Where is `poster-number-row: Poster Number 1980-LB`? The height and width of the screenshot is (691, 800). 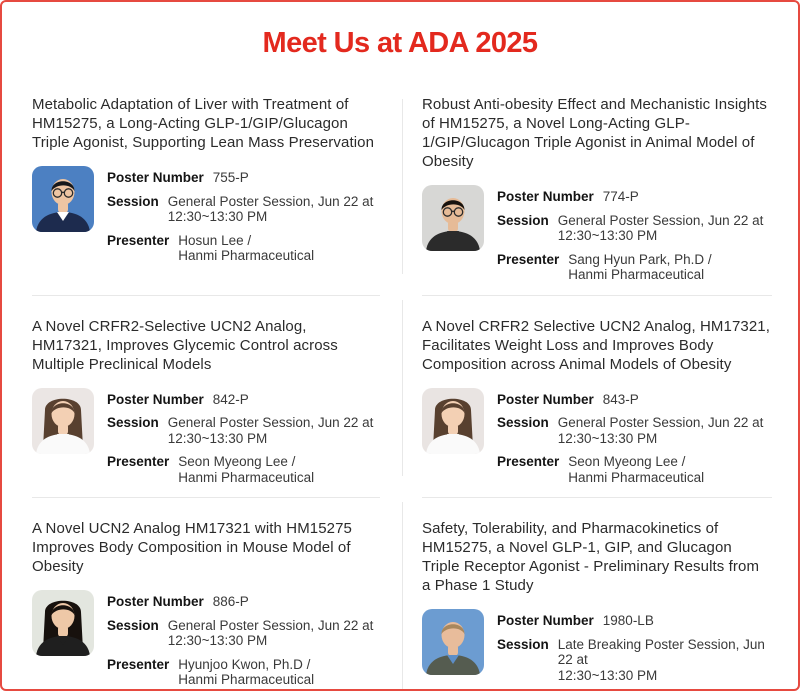
poster-number-row: Poster Number 1980-LB is located at coordinates (633, 621).